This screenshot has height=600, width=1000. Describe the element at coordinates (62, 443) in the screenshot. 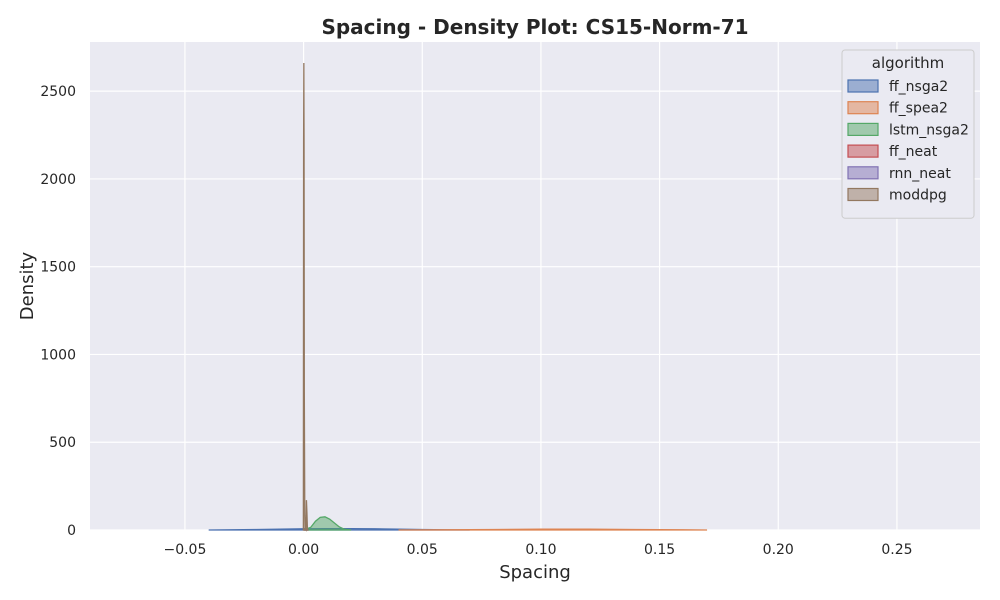

I see `y-tick-label: 500` at that location.